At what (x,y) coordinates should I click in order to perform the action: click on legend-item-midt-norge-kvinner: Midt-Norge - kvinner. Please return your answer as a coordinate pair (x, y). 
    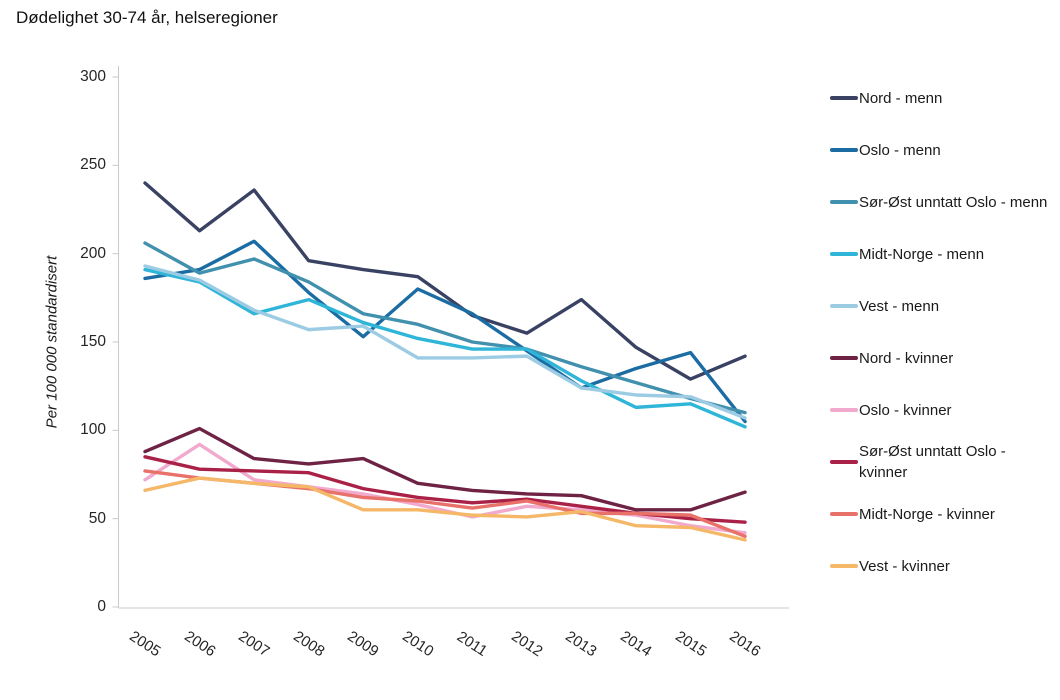
    Looking at the image, I should click on (943, 514).